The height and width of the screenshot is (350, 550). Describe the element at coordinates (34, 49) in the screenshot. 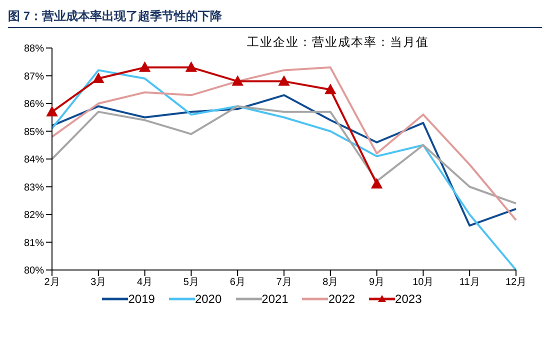

I see `y-tick-label: 88%` at that location.